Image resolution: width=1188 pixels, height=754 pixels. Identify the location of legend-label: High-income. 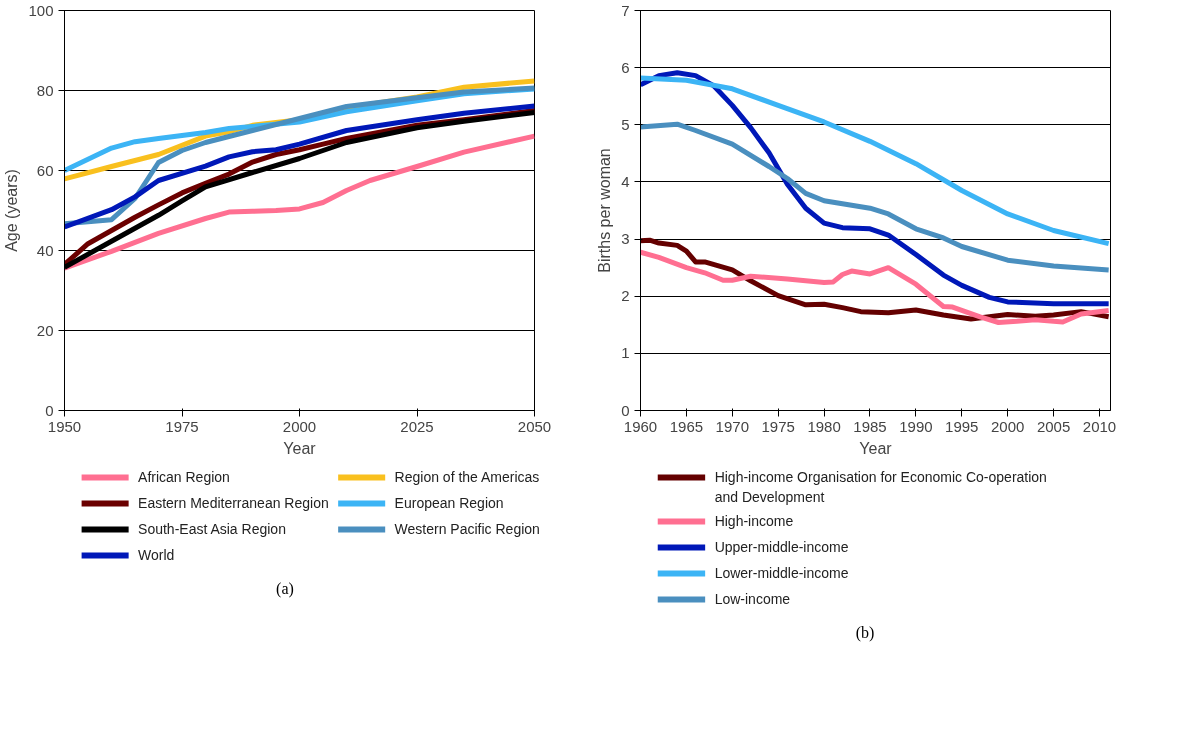
(754, 520).